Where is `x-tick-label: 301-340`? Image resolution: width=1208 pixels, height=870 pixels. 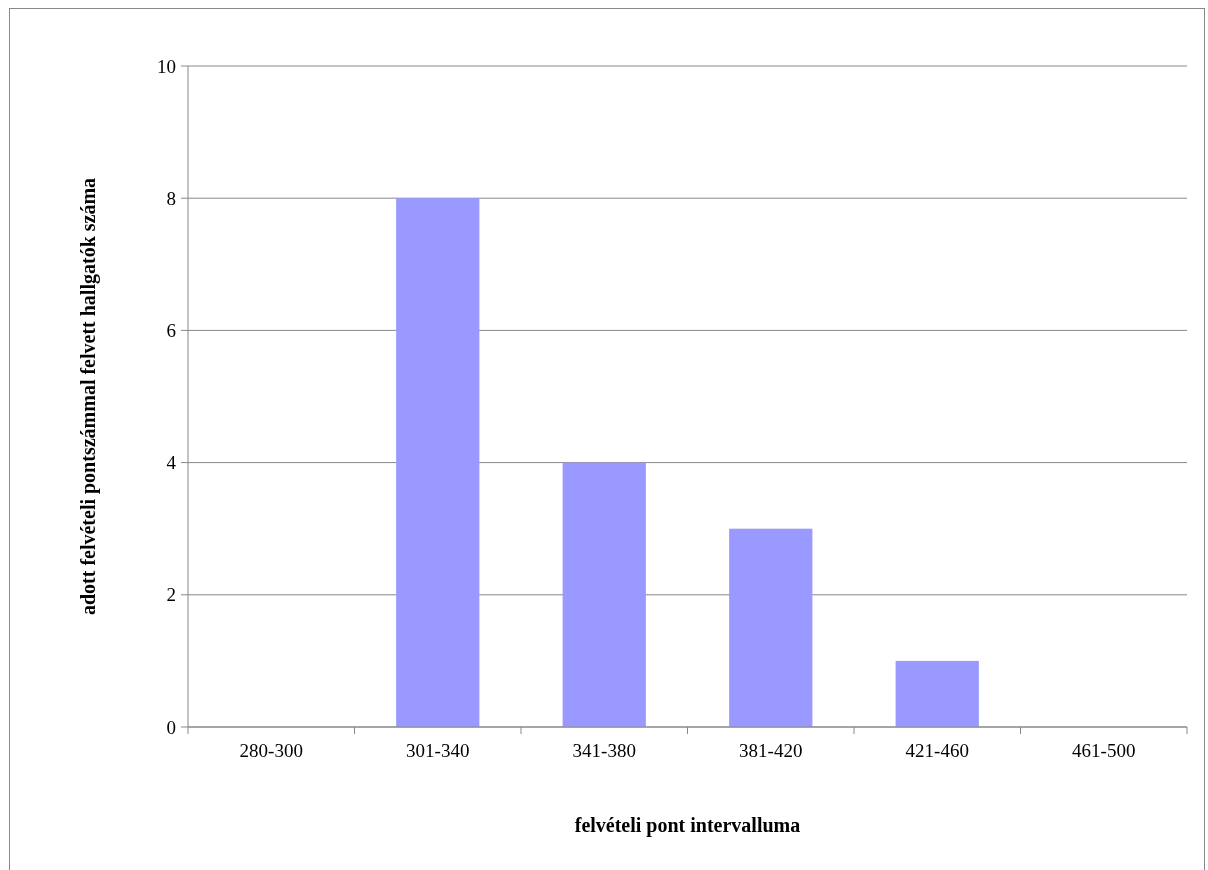 x-tick-label: 301-340 is located at coordinates (438, 750).